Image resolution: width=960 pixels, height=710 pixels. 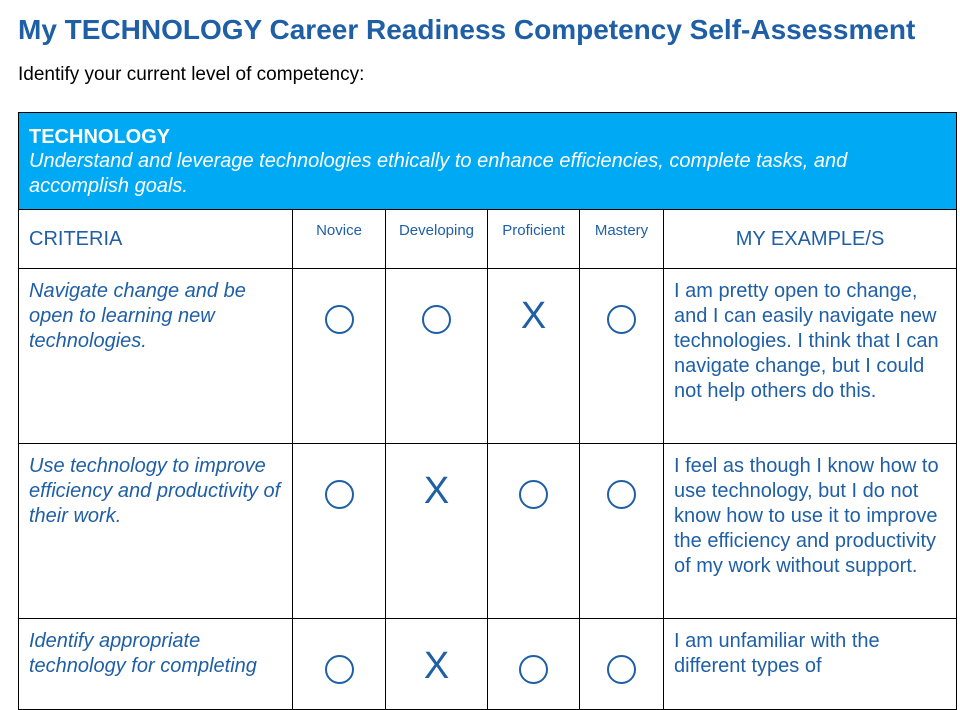 I want to click on level-header-proficient: Proficient, so click(x=533, y=239).